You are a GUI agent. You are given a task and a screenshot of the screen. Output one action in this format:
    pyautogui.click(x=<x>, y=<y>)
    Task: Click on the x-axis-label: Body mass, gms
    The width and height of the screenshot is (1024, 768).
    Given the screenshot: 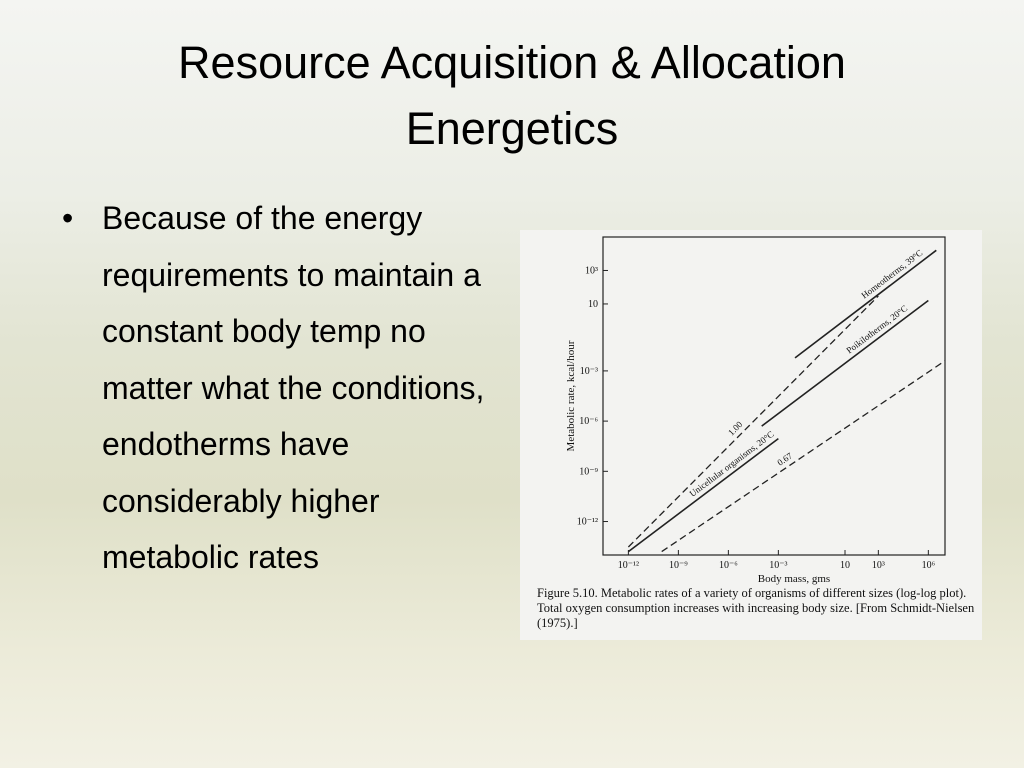 What is the action you would take?
    pyautogui.click(x=794, y=579)
    